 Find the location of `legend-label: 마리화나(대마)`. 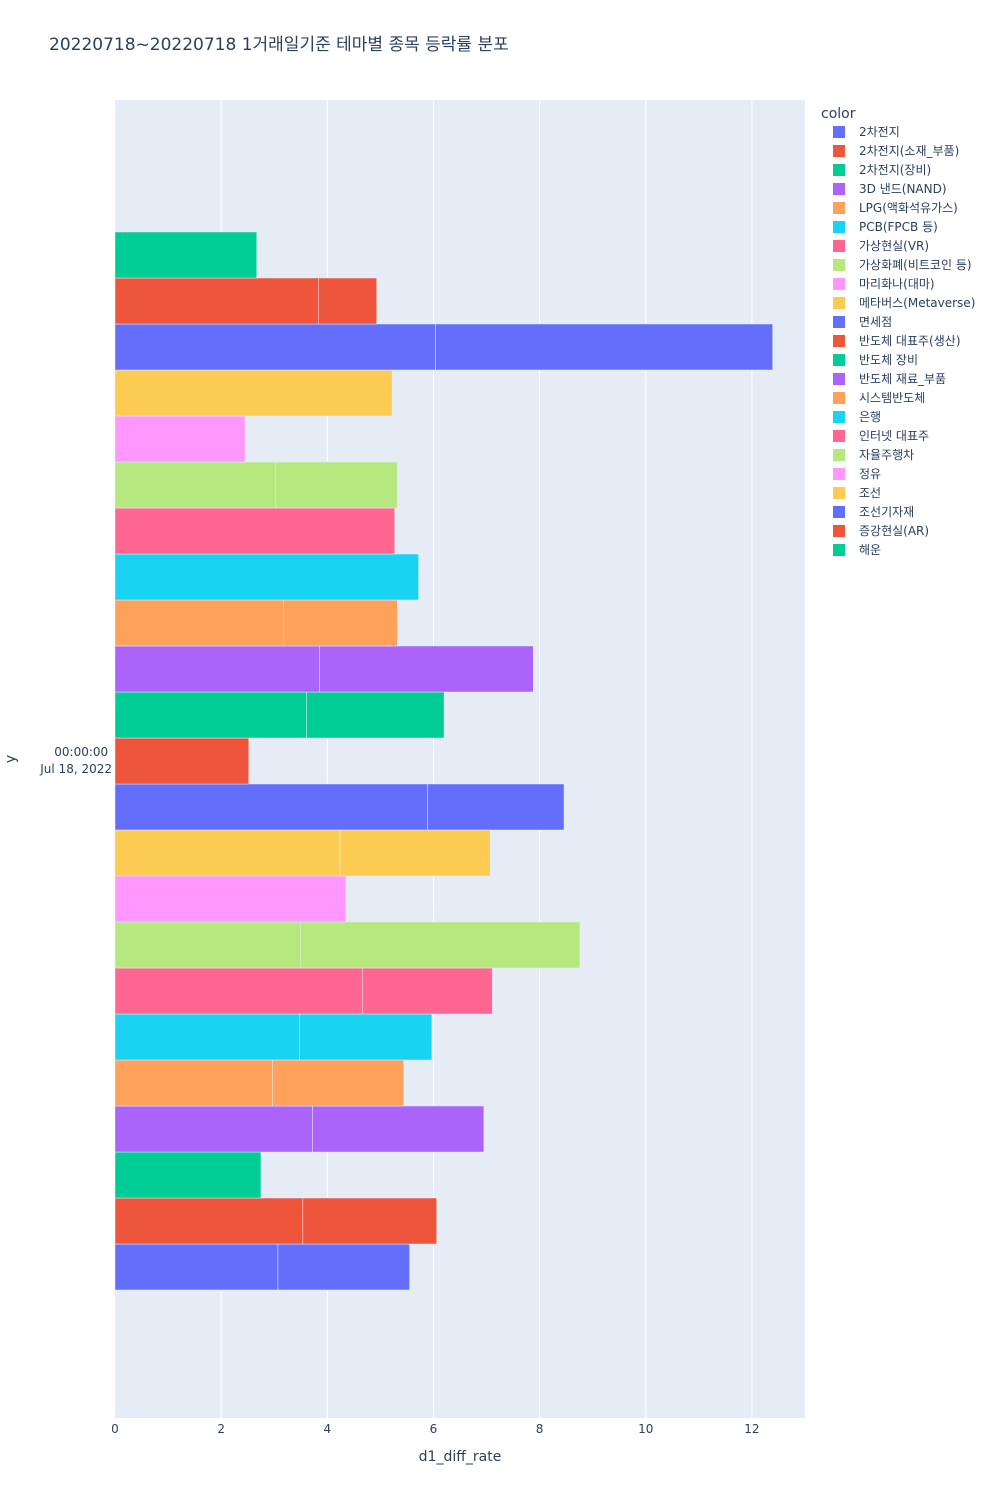

legend-label: 마리화나(대마) is located at coordinates (897, 284).